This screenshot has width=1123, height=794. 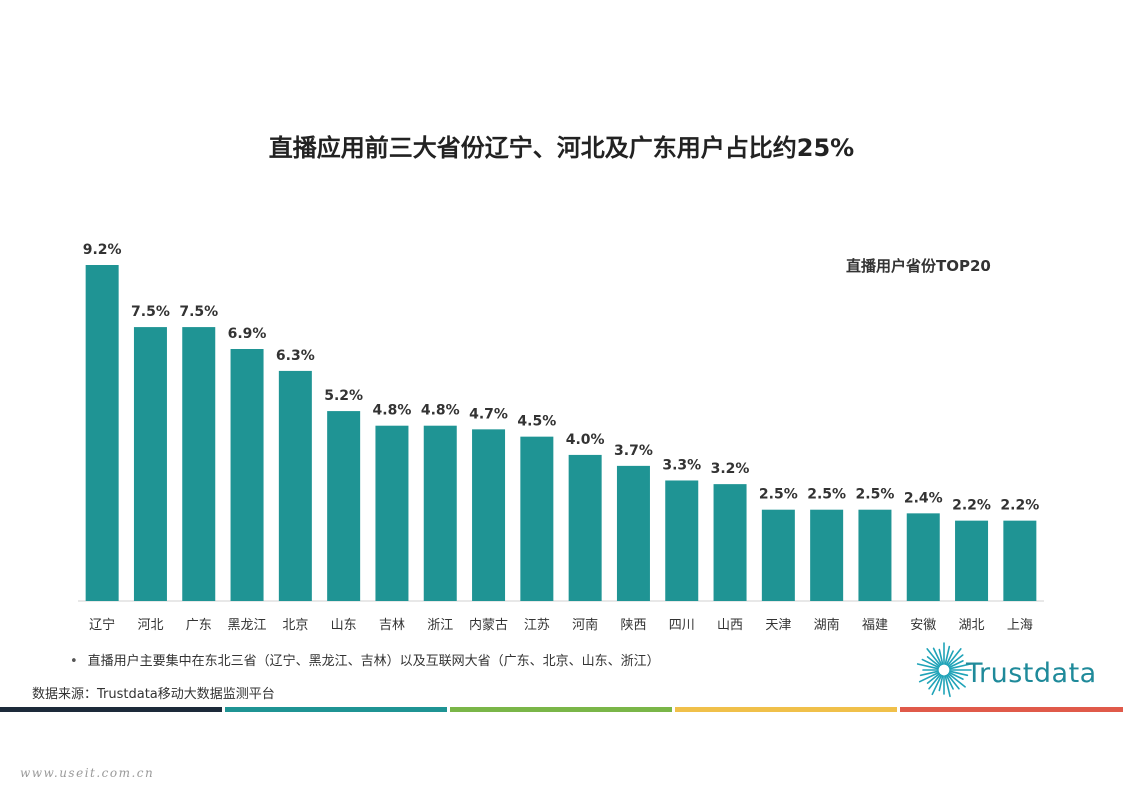 What do you see at coordinates (153, 694) in the screenshot?
I see `data-source: 数据来源：Trustdata移动大数据监测平台` at bounding box center [153, 694].